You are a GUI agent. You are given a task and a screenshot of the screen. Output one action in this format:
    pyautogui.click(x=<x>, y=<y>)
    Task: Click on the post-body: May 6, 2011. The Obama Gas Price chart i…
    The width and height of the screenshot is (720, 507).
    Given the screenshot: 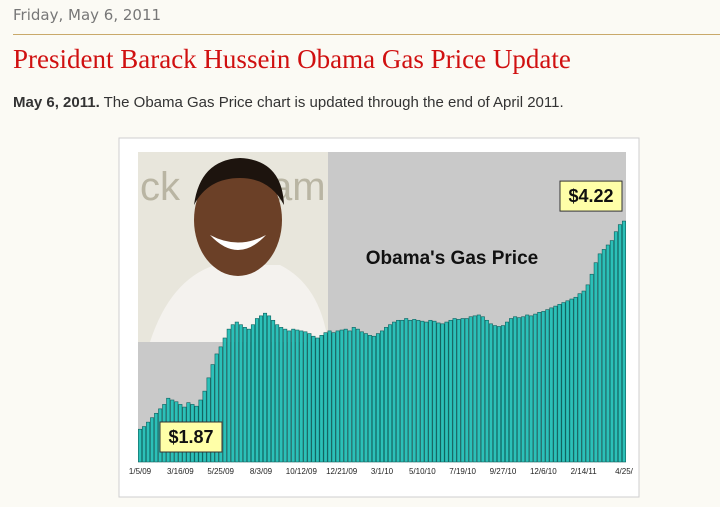 What is the action you would take?
    pyautogui.click(x=288, y=102)
    